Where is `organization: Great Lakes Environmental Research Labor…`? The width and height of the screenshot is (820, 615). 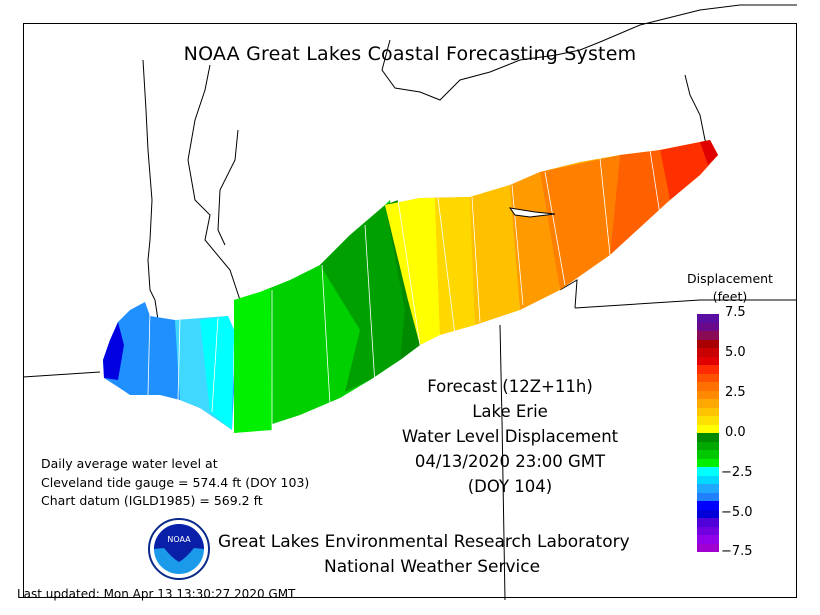 organization: Great Lakes Environmental Research Labor… is located at coordinates (424, 555).